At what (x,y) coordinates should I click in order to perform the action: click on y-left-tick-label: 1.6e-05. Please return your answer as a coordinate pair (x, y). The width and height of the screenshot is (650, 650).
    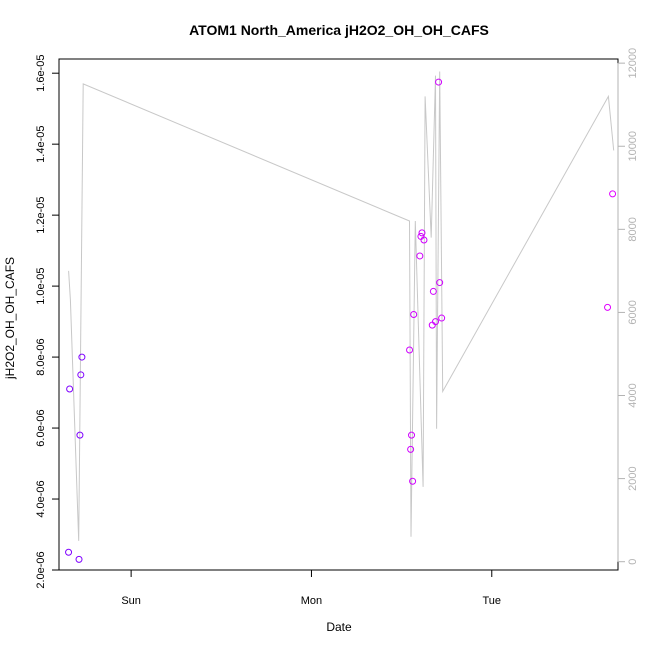
    Looking at the image, I should click on (41, 73).